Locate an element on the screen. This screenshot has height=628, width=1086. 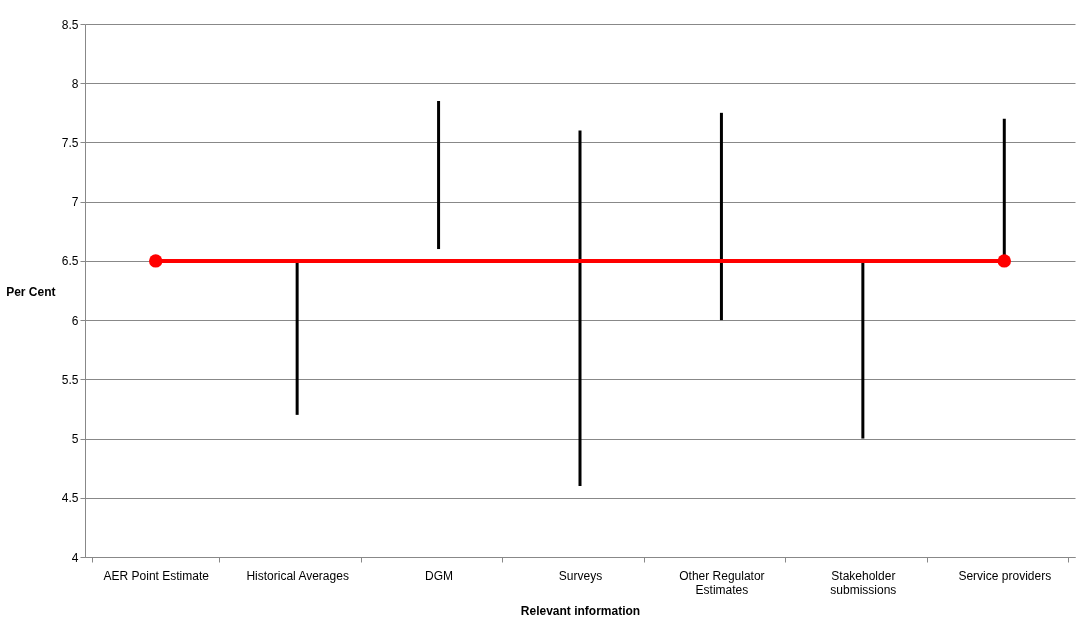
x-tick-label: Stakeholder submissions is located at coordinates (863, 582).